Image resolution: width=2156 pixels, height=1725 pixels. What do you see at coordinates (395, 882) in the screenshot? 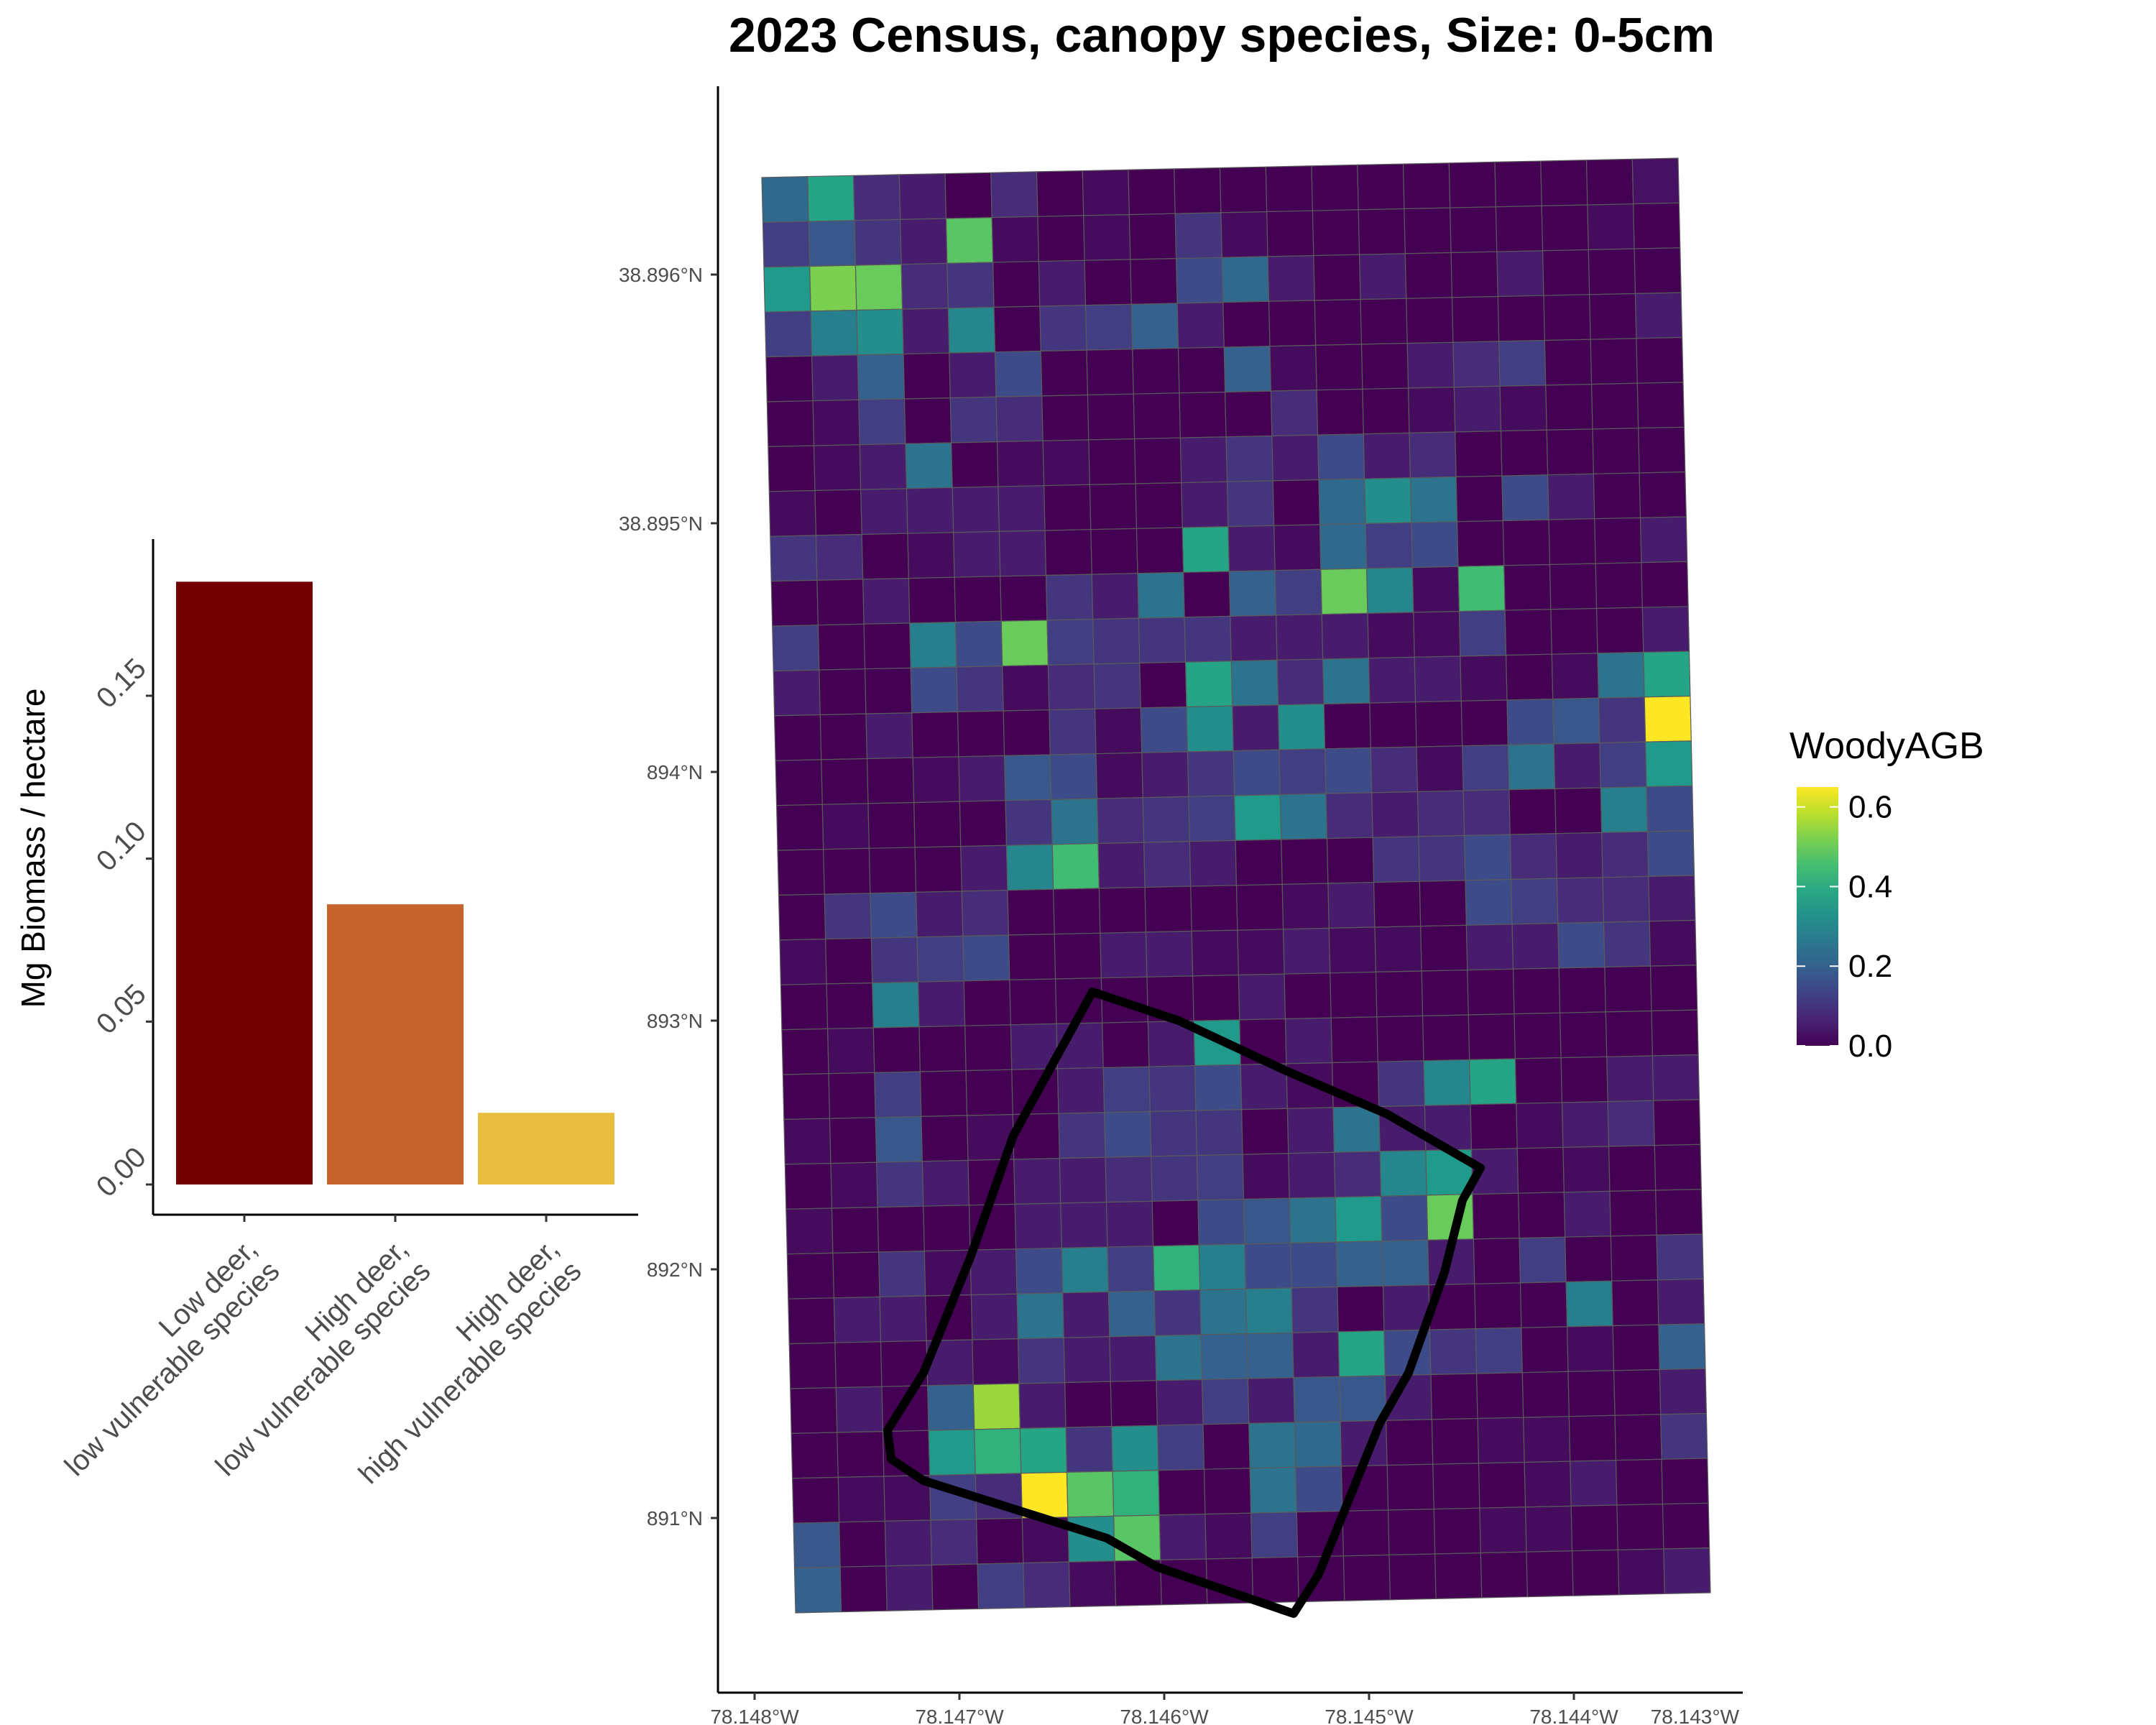
I see `bar-bars` at bounding box center [395, 882].